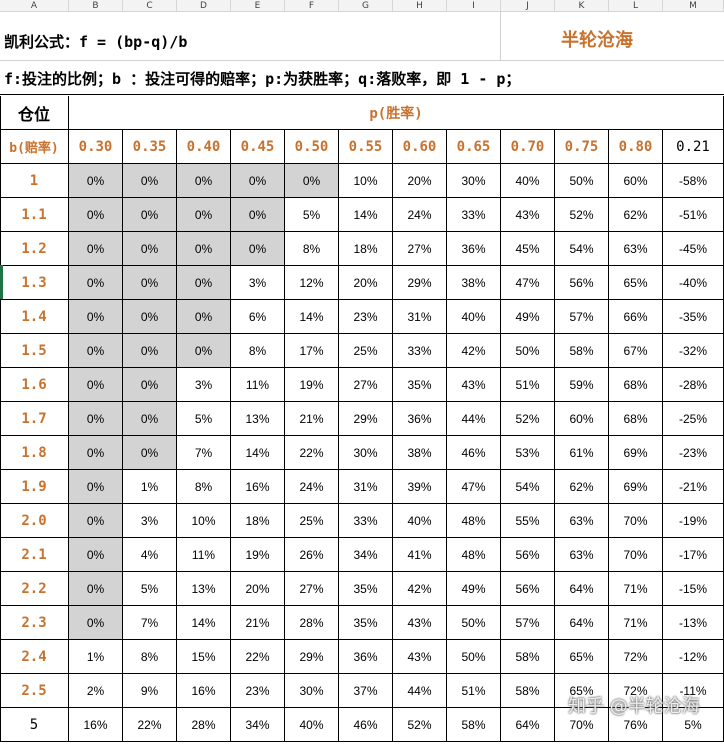  Describe the element at coordinates (693, 453) in the screenshot. I see `kelly-fraction-cell: -23%` at that location.